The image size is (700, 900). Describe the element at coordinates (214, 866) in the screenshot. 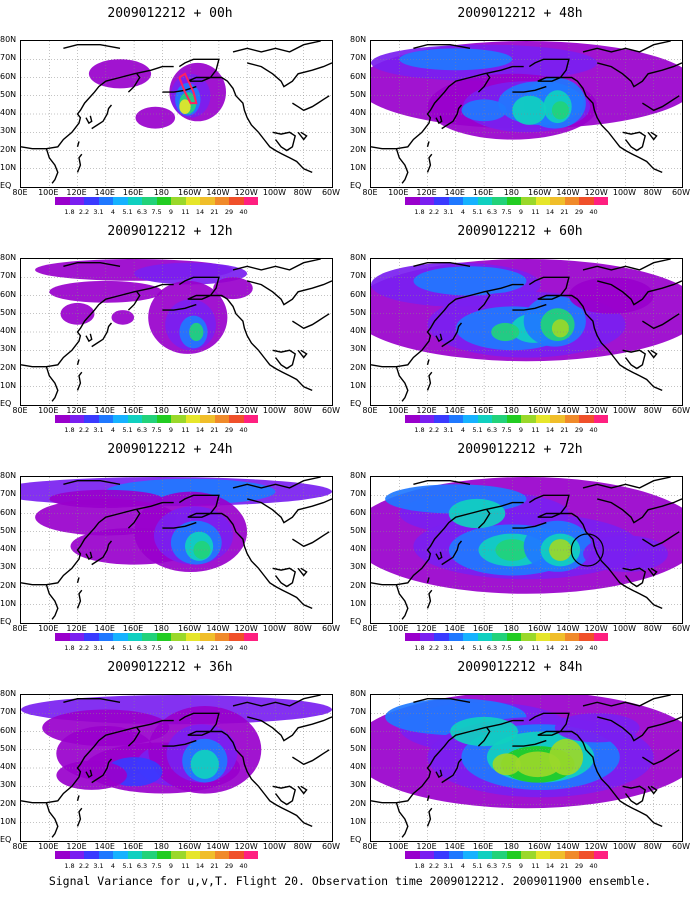

I see `colorbar-label: 21` at that location.